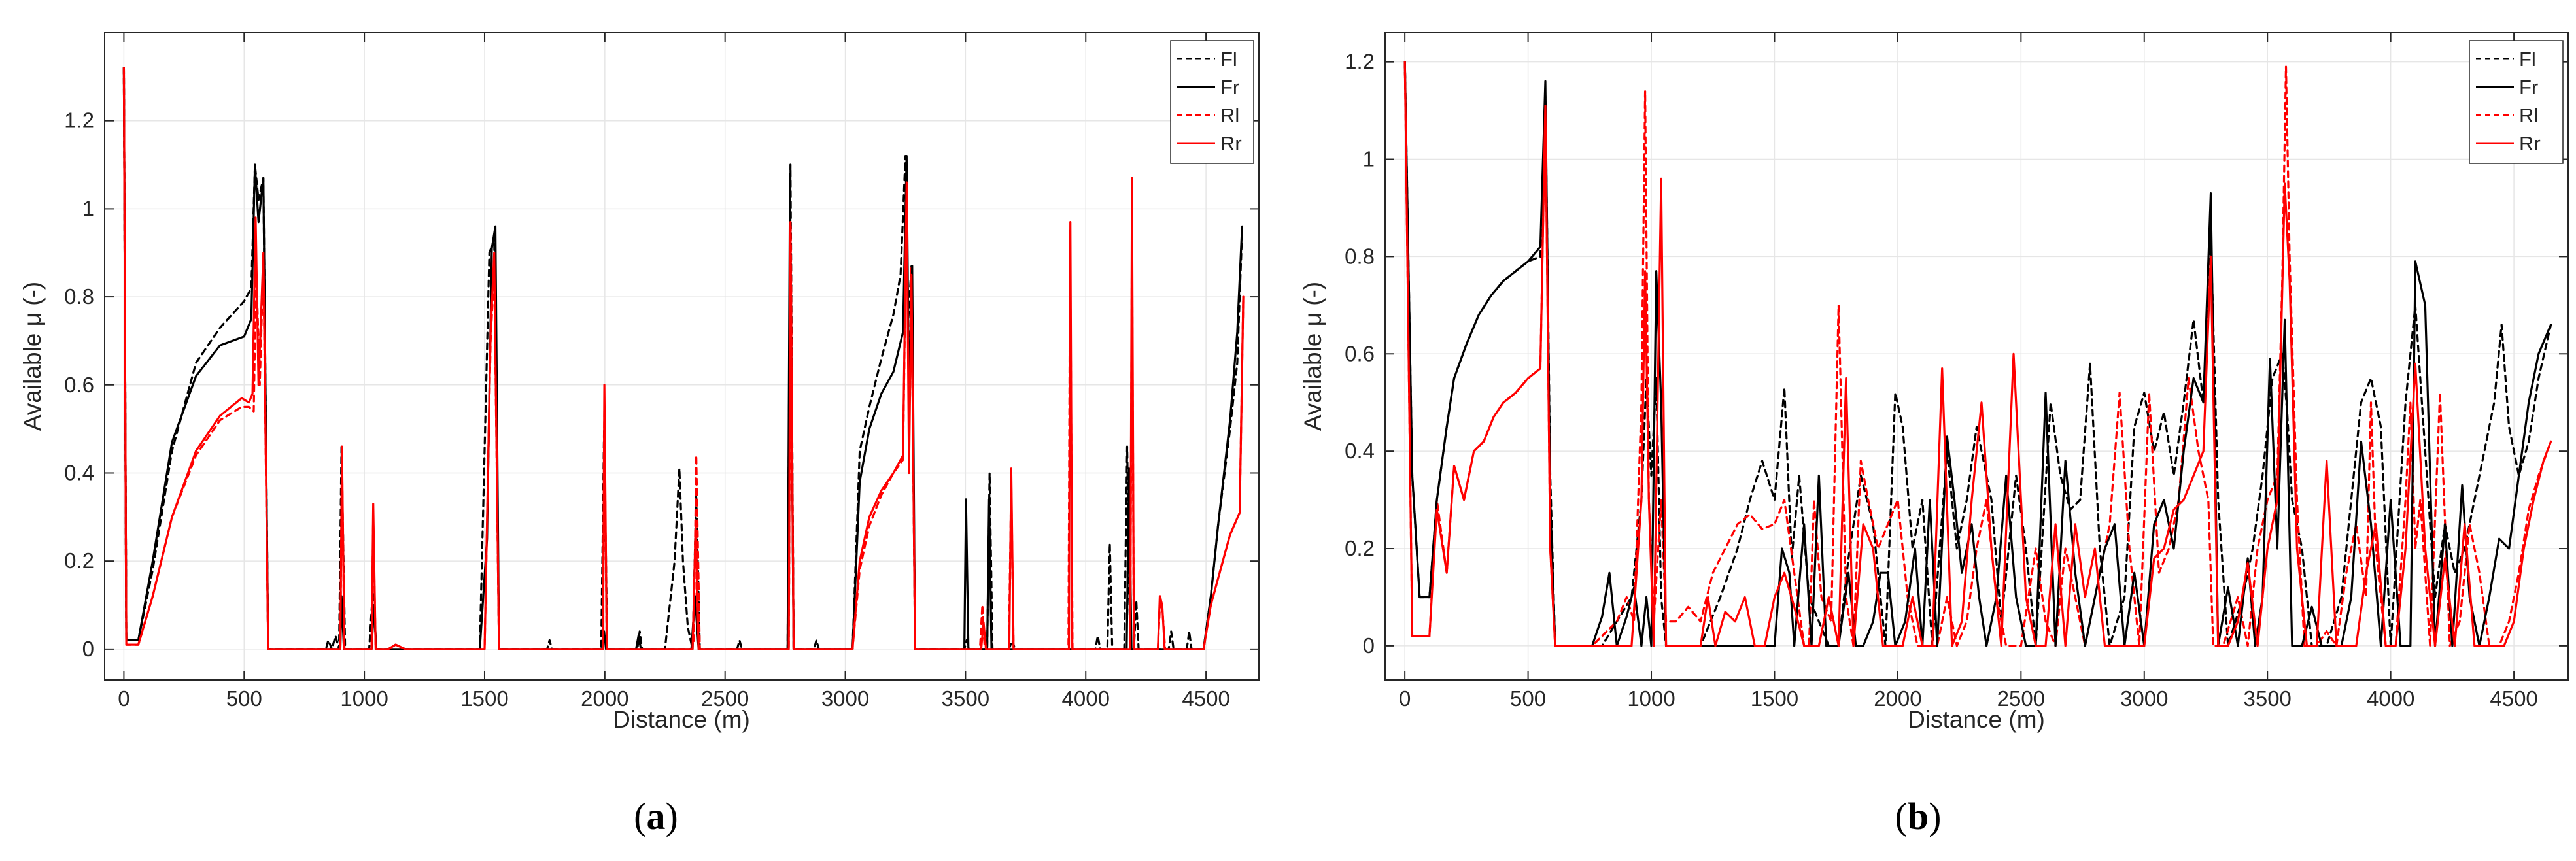 The width and height of the screenshot is (2576, 861). What do you see at coordinates (681, 720) in the screenshot?
I see `panel-a-x-axis-label: Distance (m)` at bounding box center [681, 720].